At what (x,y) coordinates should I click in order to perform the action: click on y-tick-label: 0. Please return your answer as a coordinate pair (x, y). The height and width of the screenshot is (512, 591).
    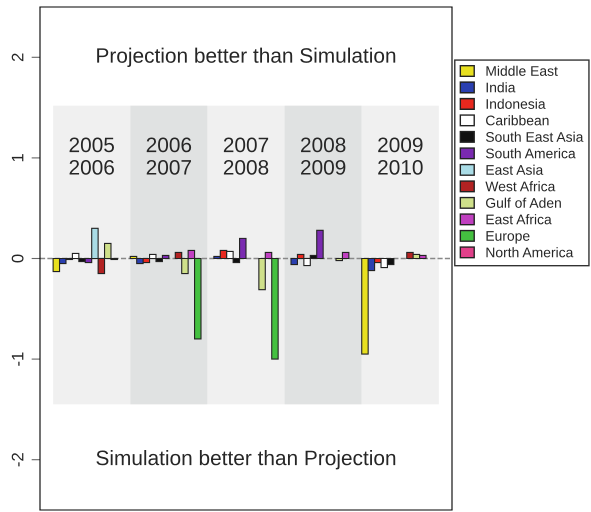
    Looking at the image, I should click on (18, 258).